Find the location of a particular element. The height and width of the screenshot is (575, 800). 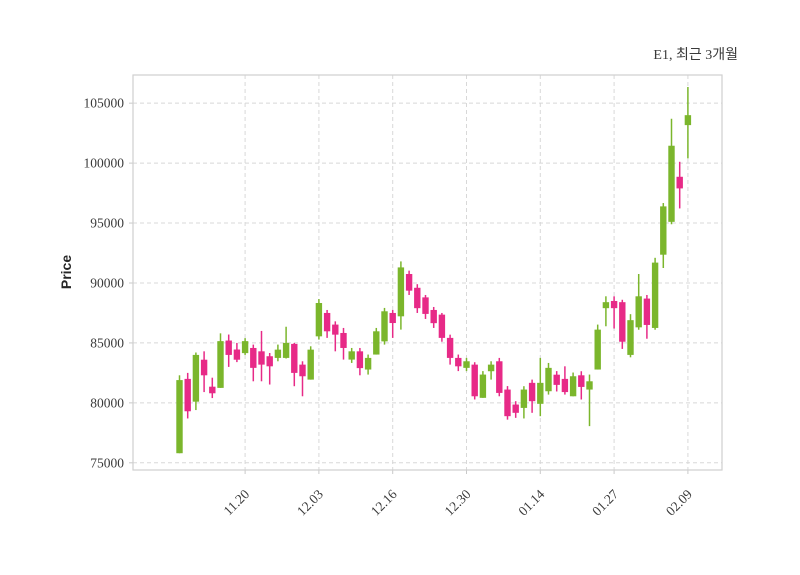

x-tick-label: 01.14 is located at coordinates (531, 502).